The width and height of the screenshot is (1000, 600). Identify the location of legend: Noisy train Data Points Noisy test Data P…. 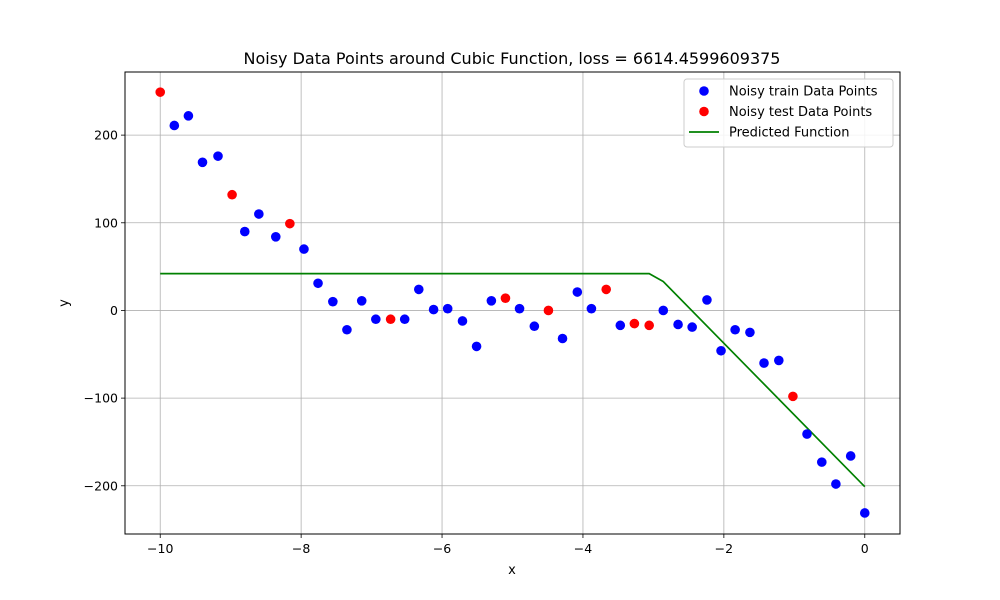
(788, 113).